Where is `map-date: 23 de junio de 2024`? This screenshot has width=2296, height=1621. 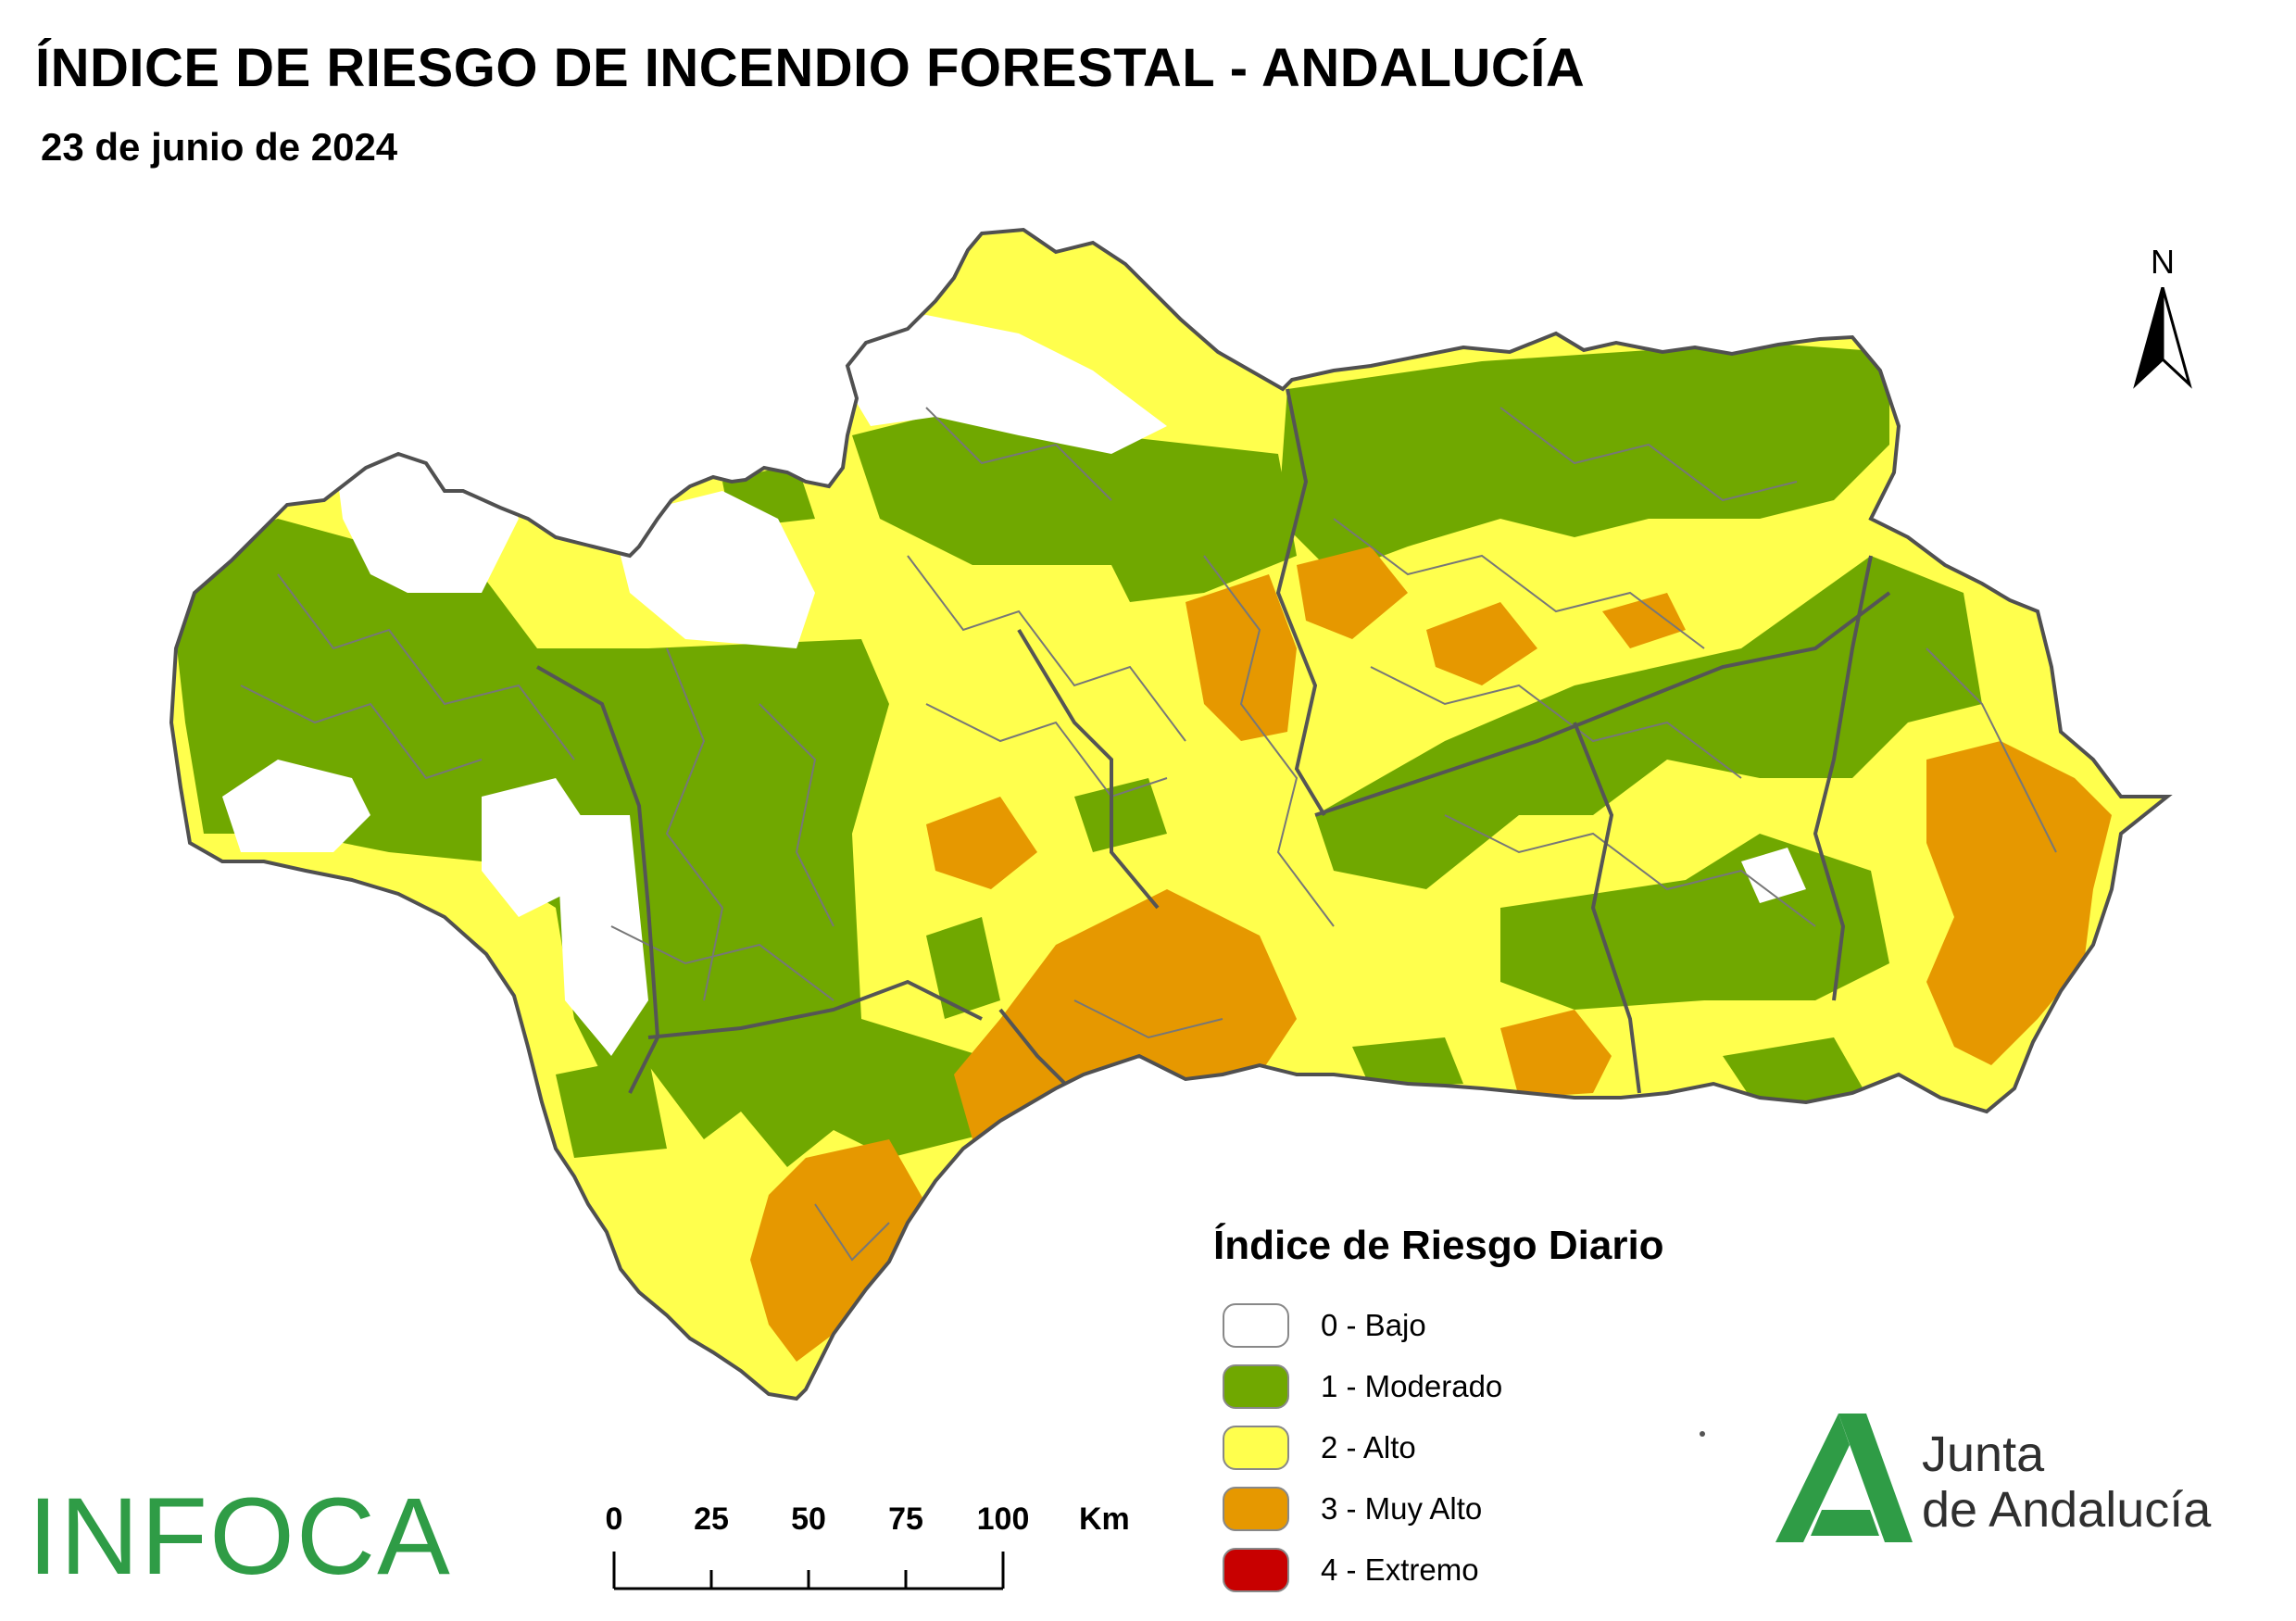
map-date: 23 de junio de 2024 is located at coordinates (219, 147).